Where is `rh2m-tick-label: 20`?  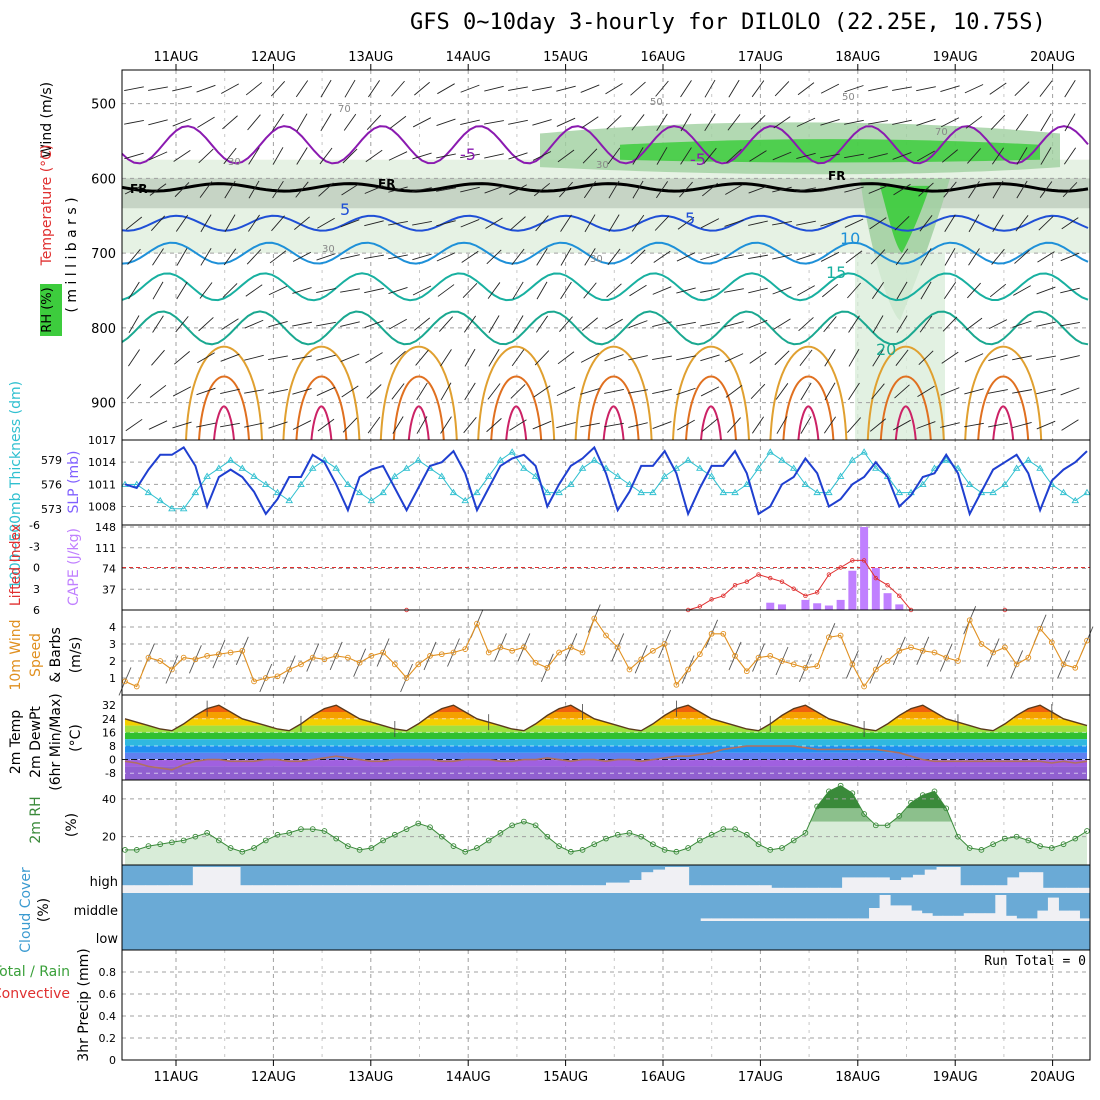
rh2m-tick-label: 20 is located at coordinates (109, 837).